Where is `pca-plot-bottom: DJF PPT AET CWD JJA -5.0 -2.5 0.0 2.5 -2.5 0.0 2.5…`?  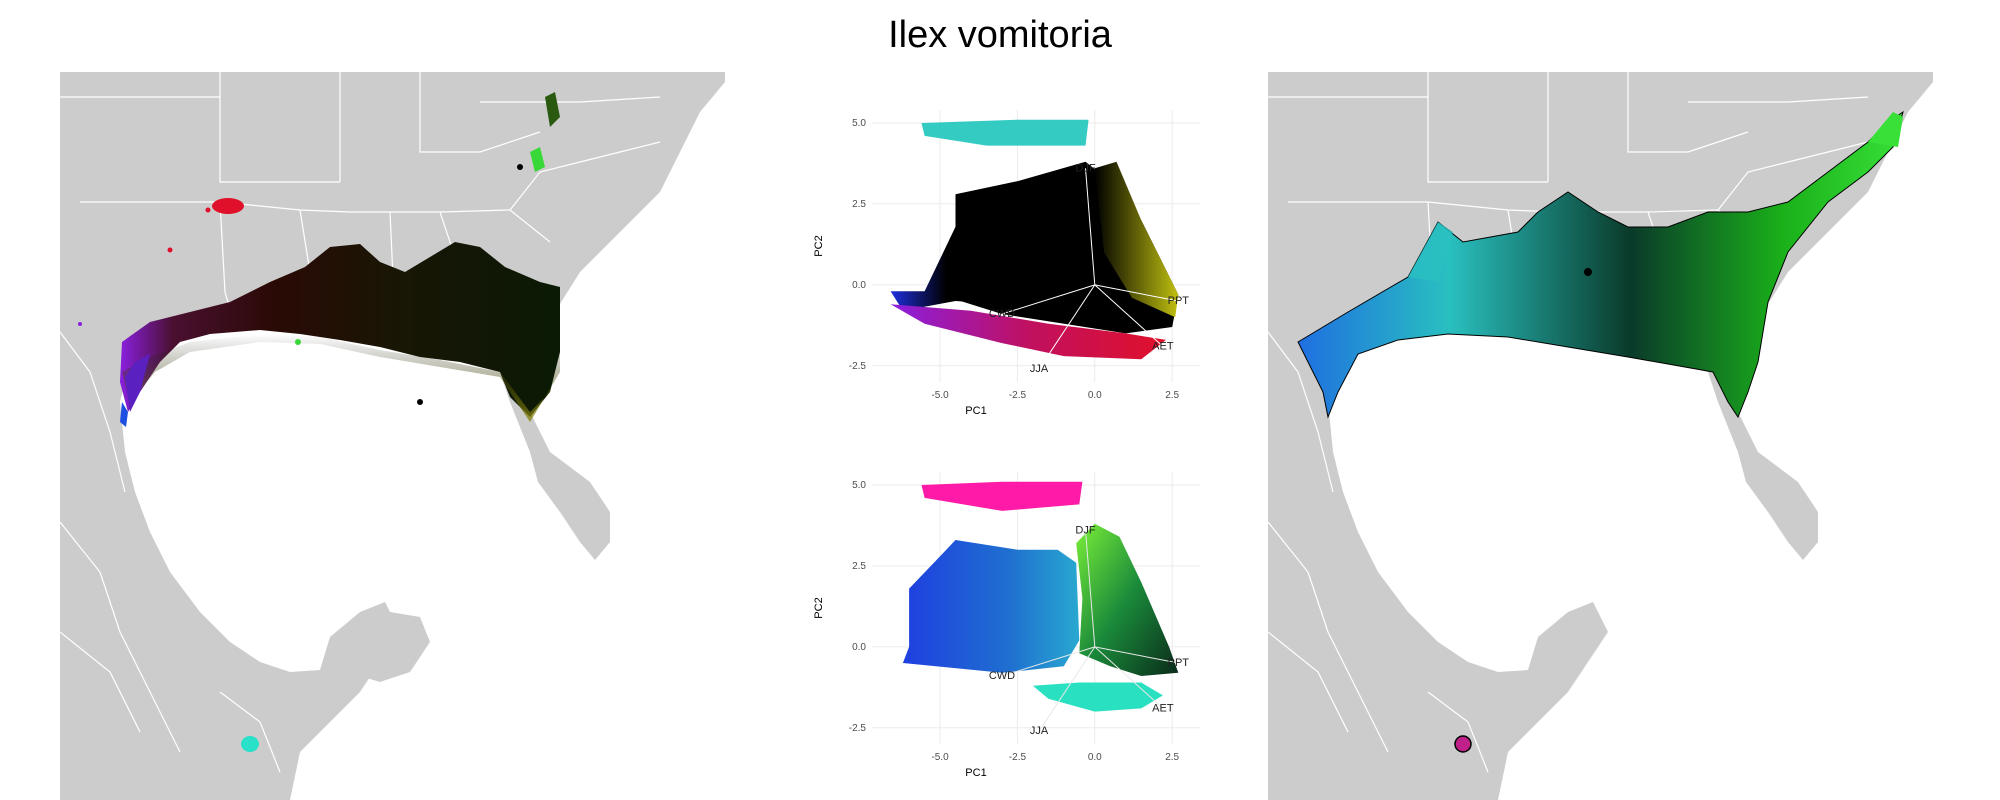 pca-plot-bottom: DJF PPT AET CWD JJA -5.0 -2.5 0.0 2.5 -2.5 0.0 2.5… is located at coordinates (1006, 625).